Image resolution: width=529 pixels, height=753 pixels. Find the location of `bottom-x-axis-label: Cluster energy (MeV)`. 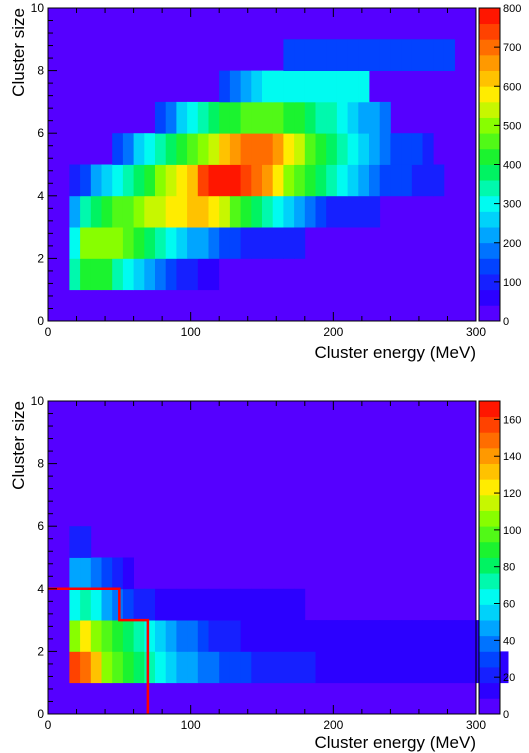

bottom-x-axis-label: Cluster energy (MeV) is located at coordinates (395, 742).